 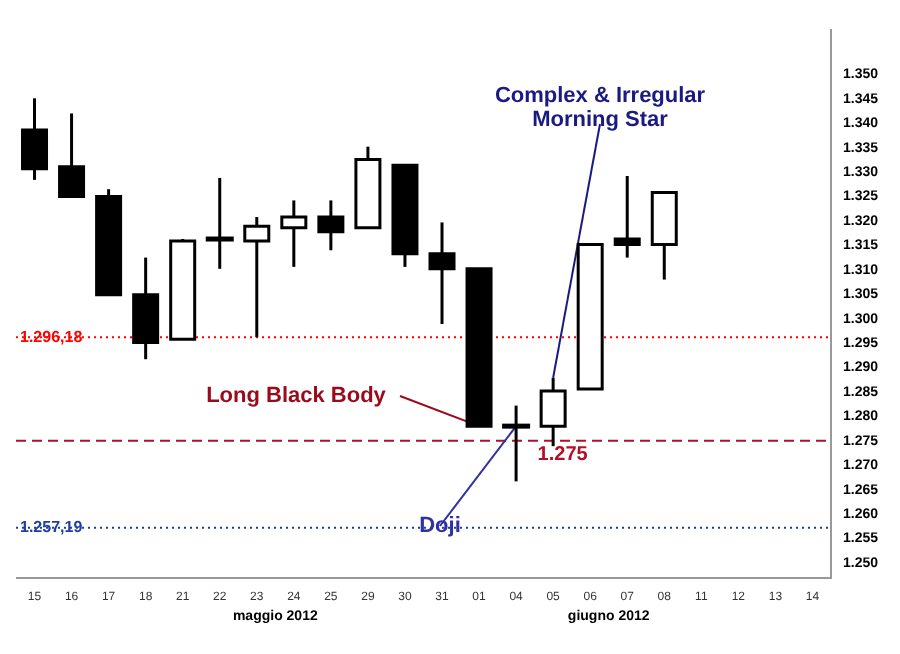 I want to click on annotation: Doji, so click(x=440, y=526).